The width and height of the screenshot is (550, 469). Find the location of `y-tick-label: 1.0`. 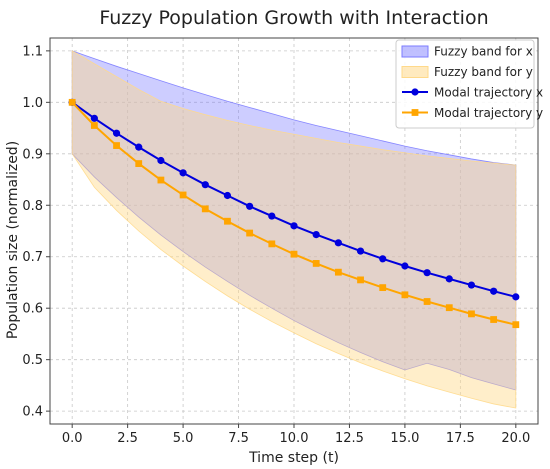

y-tick-label: 1.0 is located at coordinates (32, 103).